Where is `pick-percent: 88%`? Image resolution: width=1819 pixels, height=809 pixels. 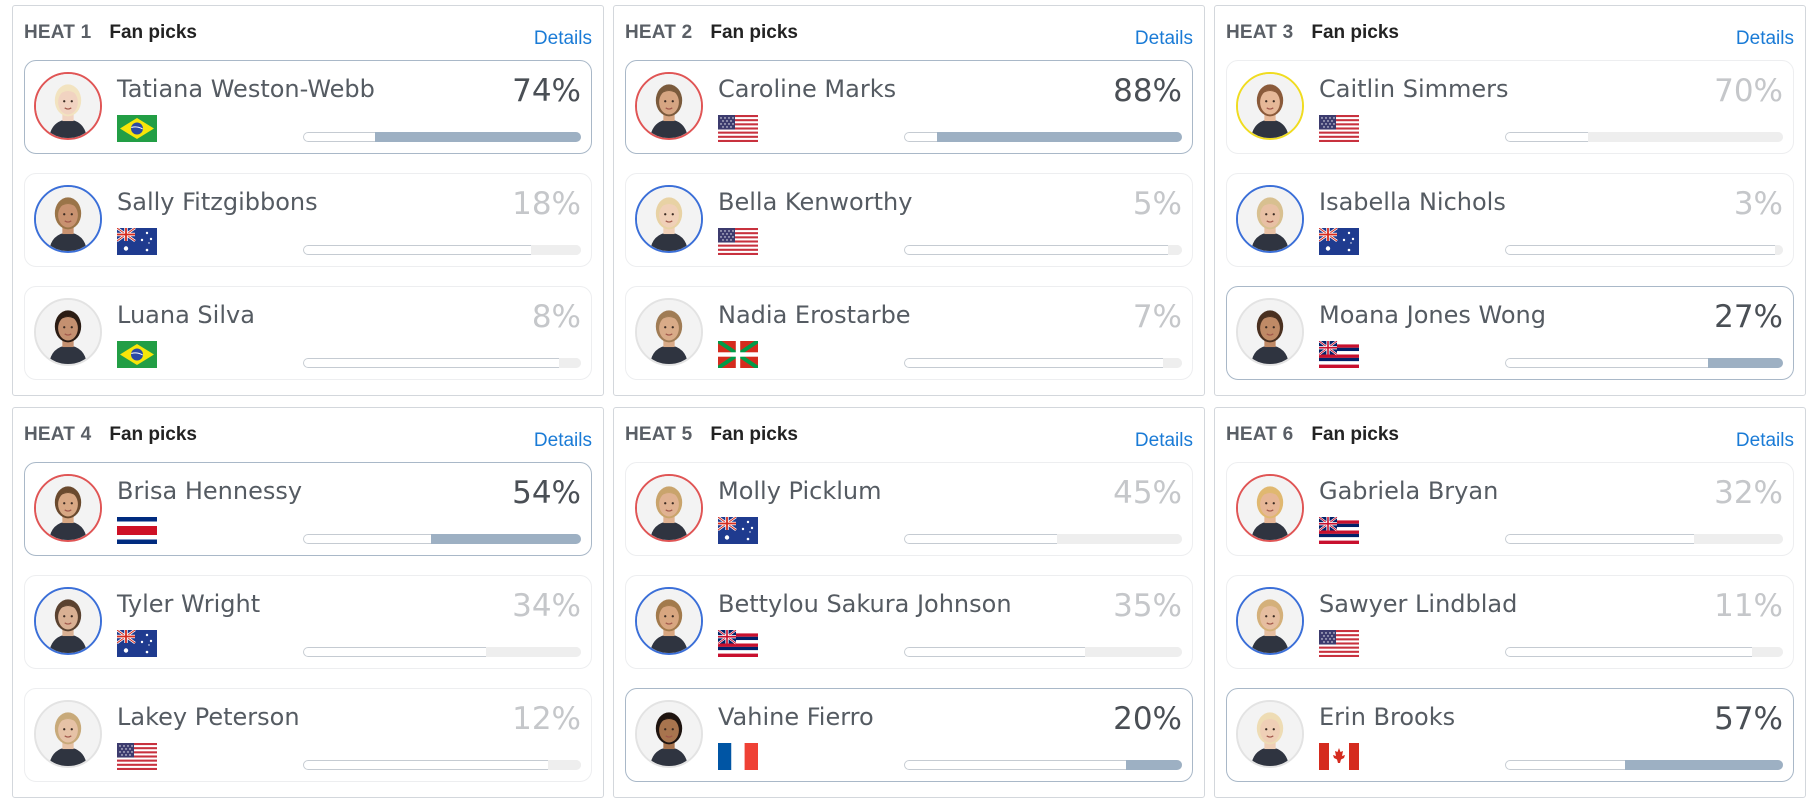 pick-percent: 88% is located at coordinates (1147, 91).